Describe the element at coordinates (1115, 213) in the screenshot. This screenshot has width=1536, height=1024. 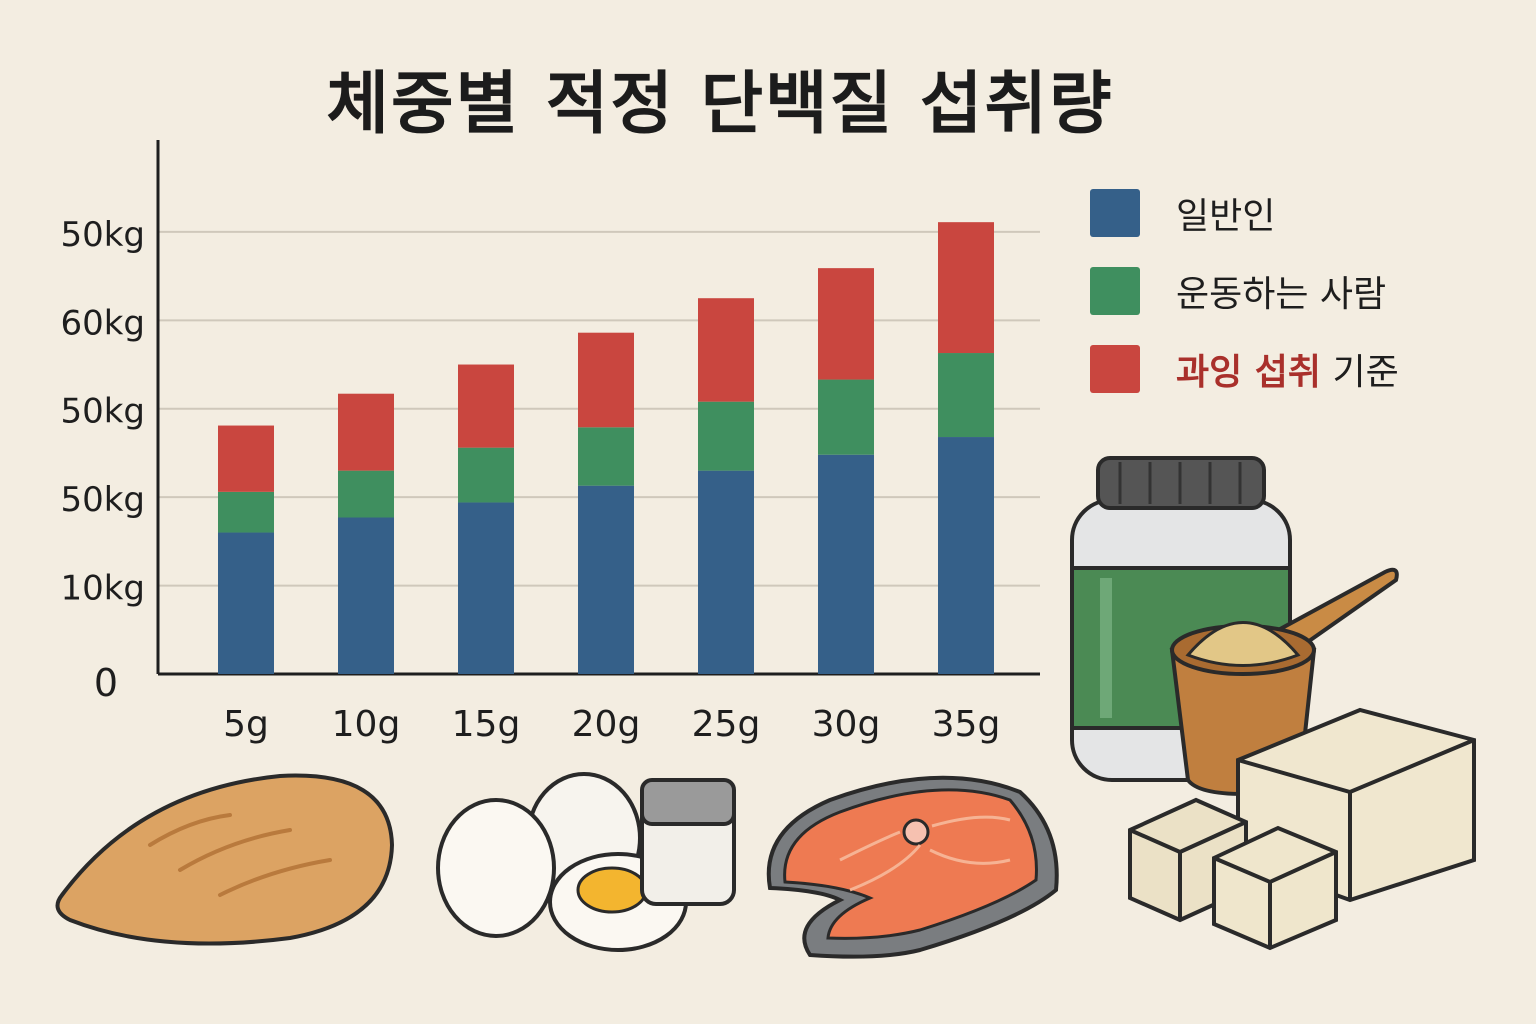
I see `legend-swatch-general` at that location.